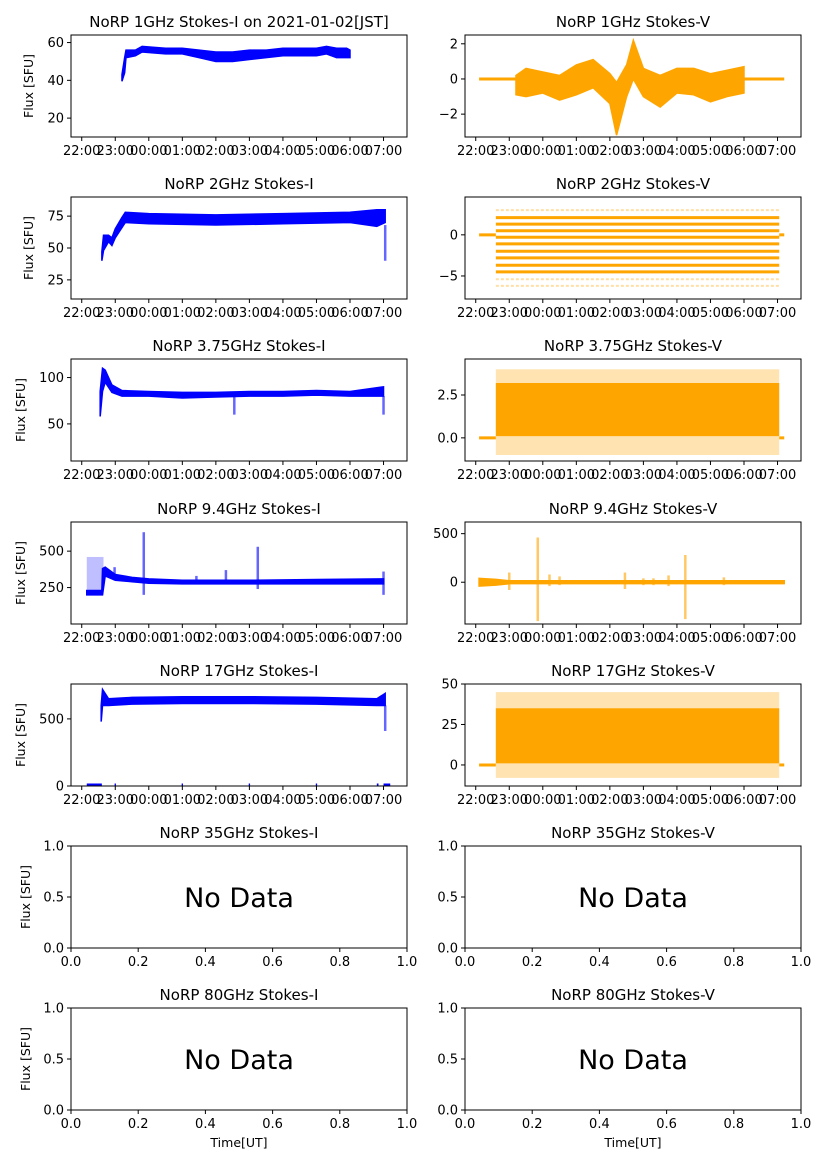 The image size is (827, 1169). What do you see at coordinates (666, 1124) in the screenshot?
I see `x-tick-label: 0.6` at bounding box center [666, 1124].